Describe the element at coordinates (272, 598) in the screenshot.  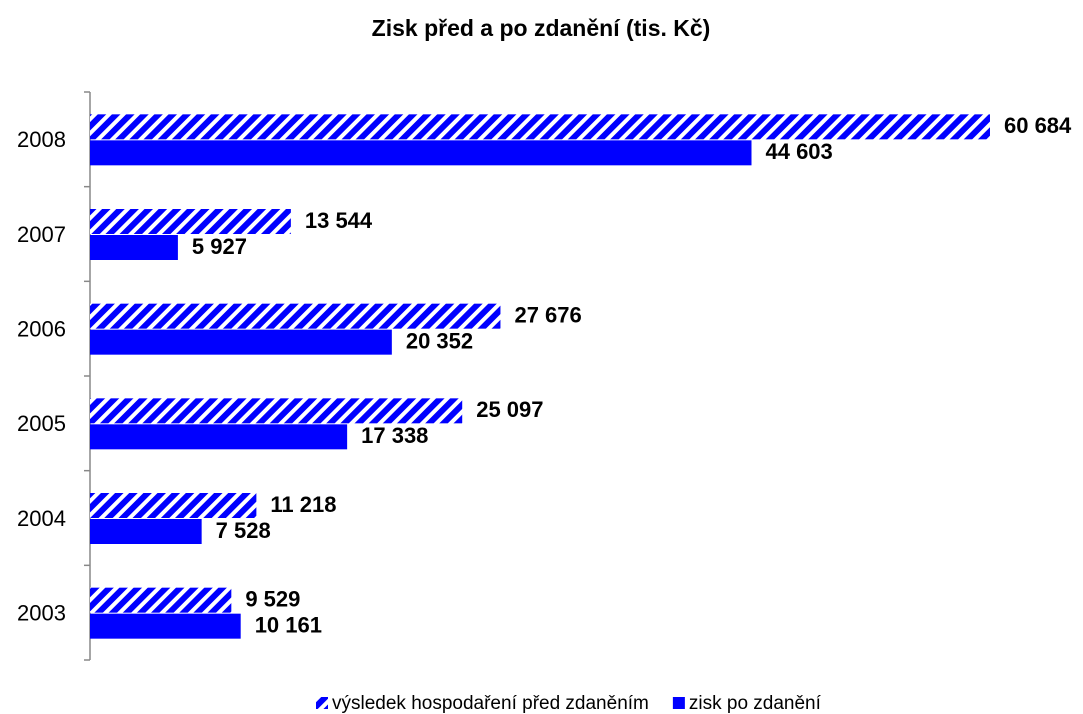
I see `data-label: 9 529` at that location.